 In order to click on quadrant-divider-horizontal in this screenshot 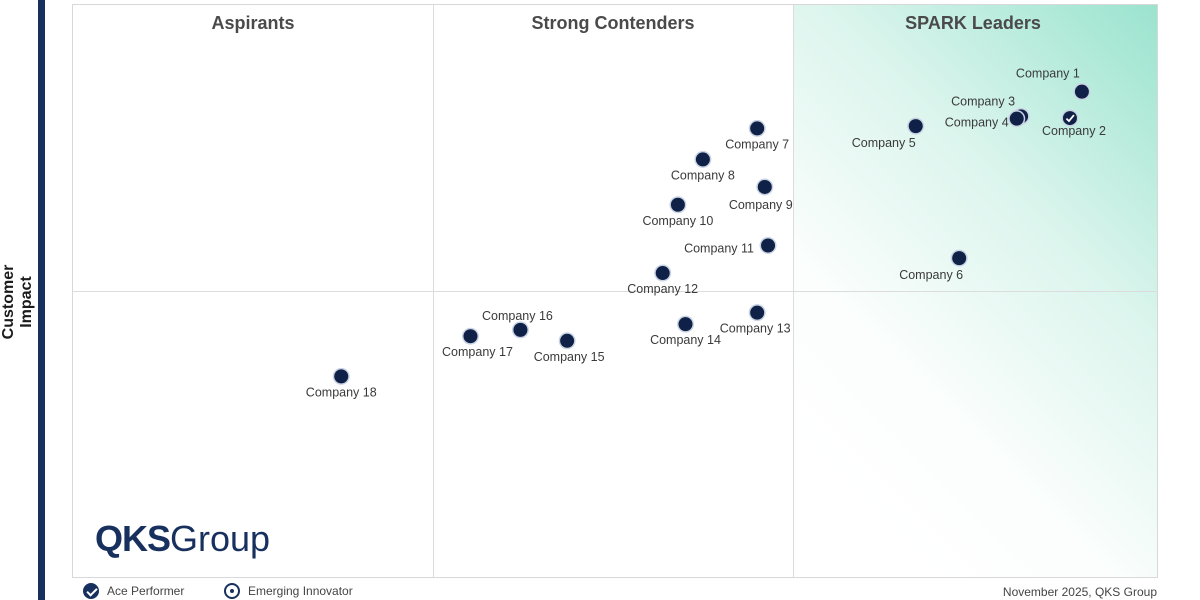, I will do `click(615, 291)`.